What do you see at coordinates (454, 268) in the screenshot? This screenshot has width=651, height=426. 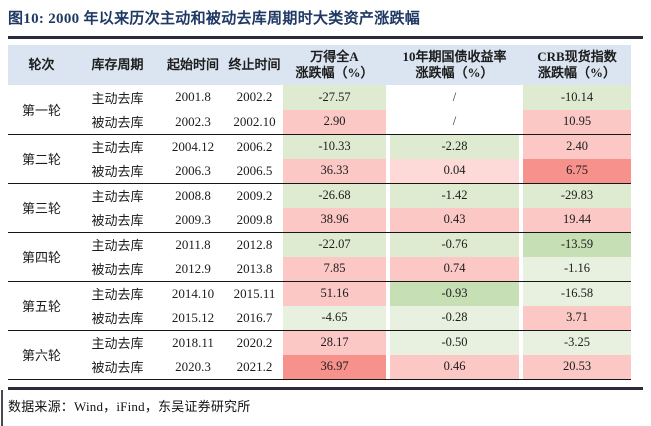 I see `value-cell-treasury: 0.74` at bounding box center [454, 268].